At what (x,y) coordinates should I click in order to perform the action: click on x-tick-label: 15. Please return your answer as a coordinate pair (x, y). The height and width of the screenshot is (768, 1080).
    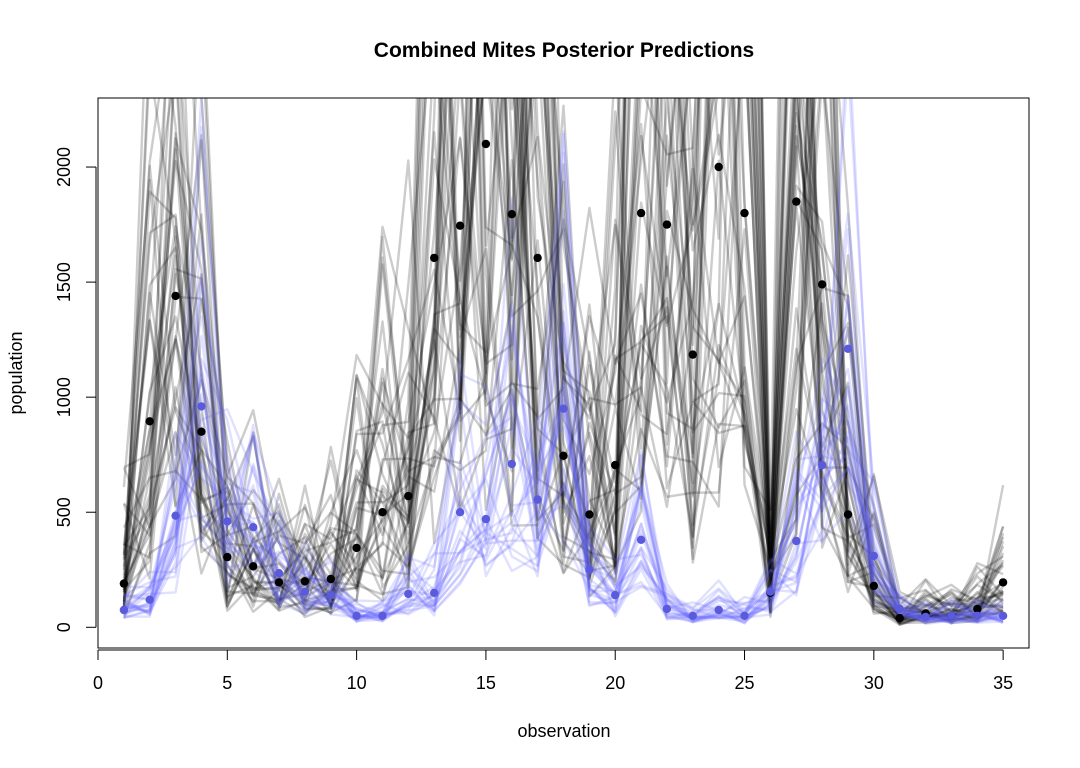
    Looking at the image, I should click on (486, 683).